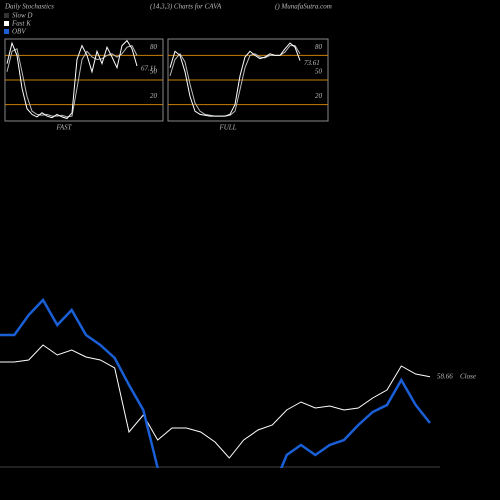  What do you see at coordinates (227, 128) in the screenshot?
I see `panel-title: FULL` at bounding box center [227, 128].